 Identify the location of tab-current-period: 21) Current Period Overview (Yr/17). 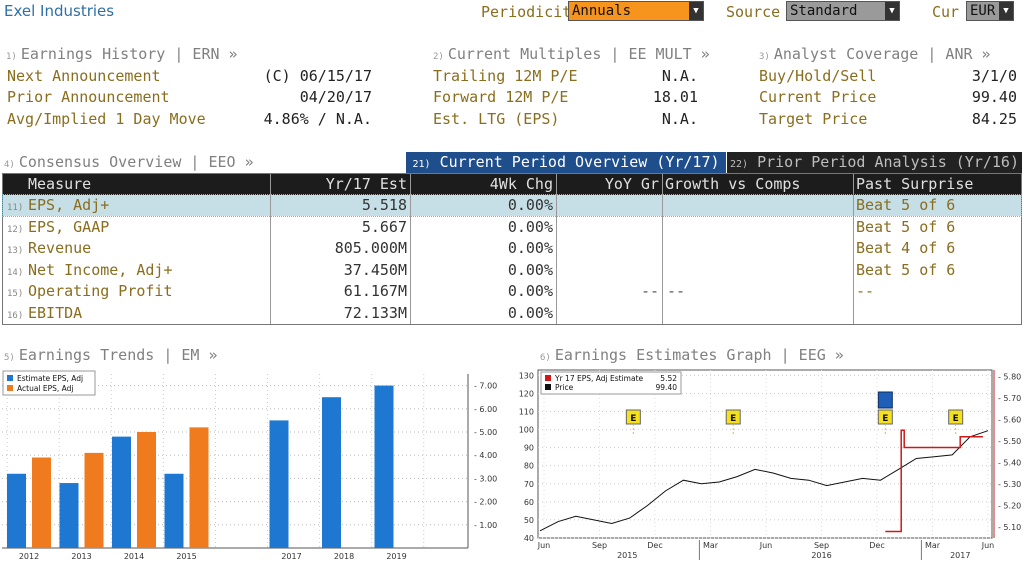
(566, 162).